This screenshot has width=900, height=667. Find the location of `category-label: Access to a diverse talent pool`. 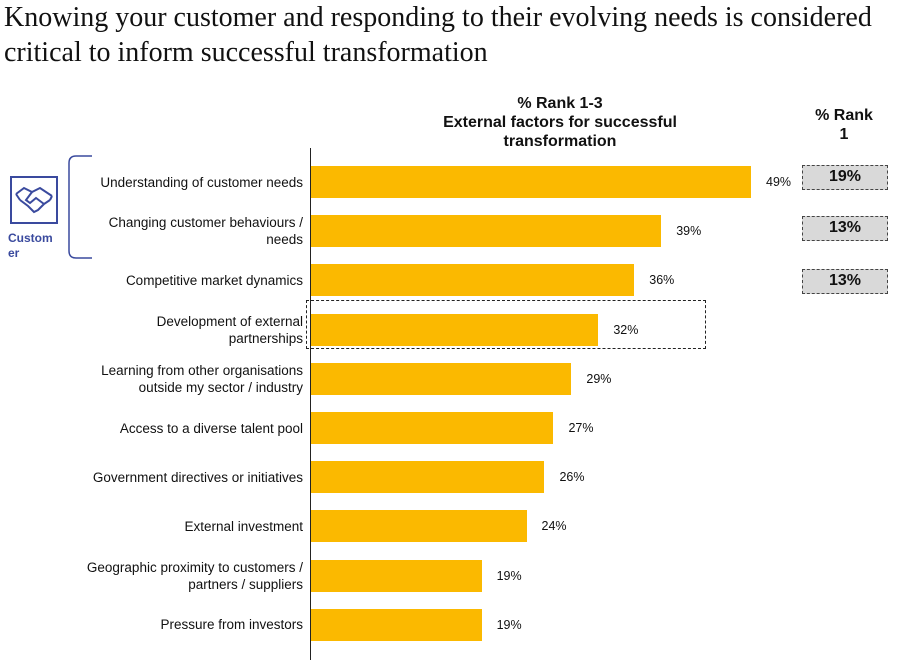

category-label: Access to a diverse talent pool is located at coordinates (211, 428).